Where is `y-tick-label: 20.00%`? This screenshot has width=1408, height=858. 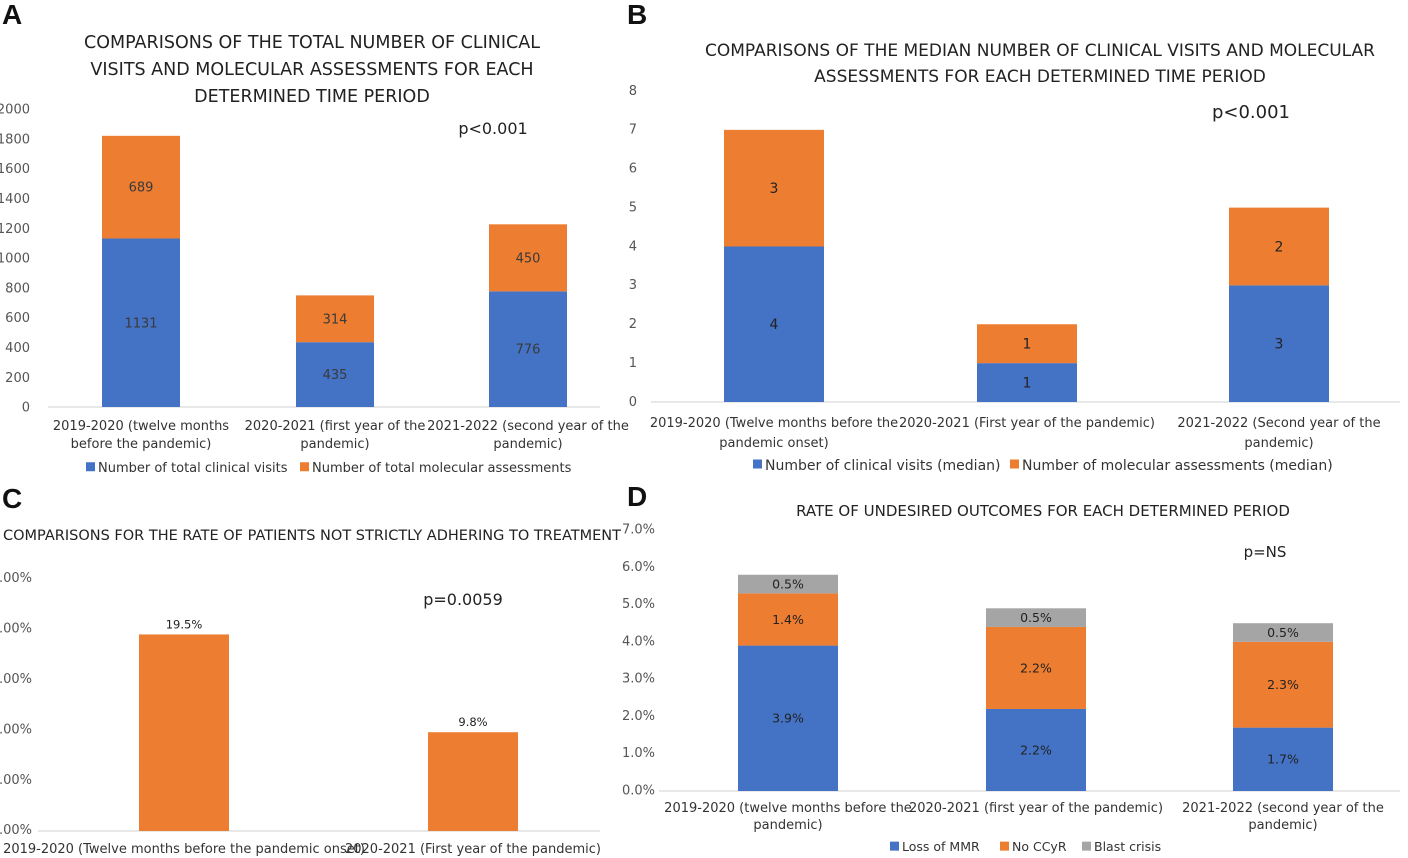 y-tick-label: 20.00% is located at coordinates (16, 629).